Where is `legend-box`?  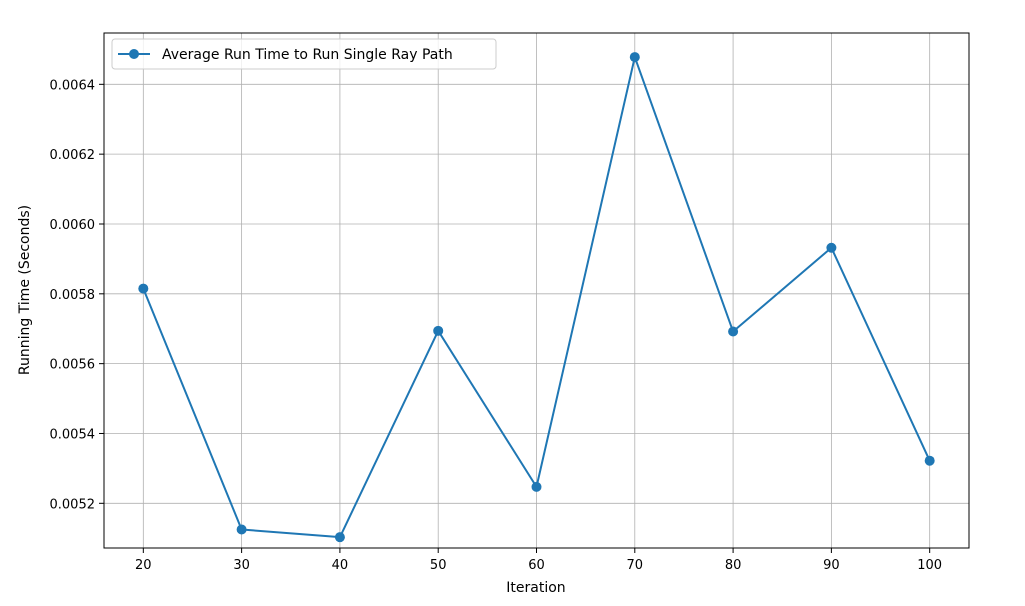 legend-box is located at coordinates (304, 54).